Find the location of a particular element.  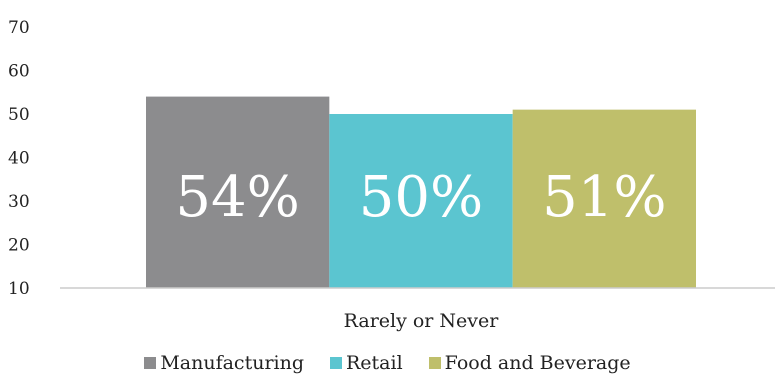

y-tick-label: 10 is located at coordinates (19, 289).